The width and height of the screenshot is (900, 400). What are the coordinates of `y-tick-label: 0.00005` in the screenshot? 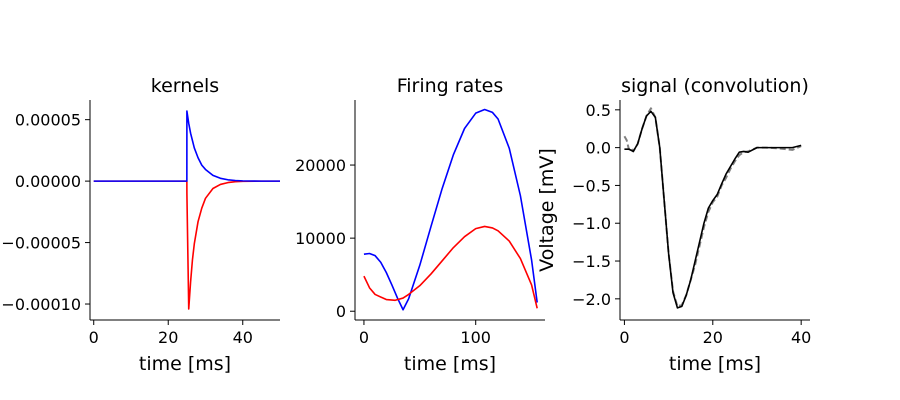 It's located at (48, 120).